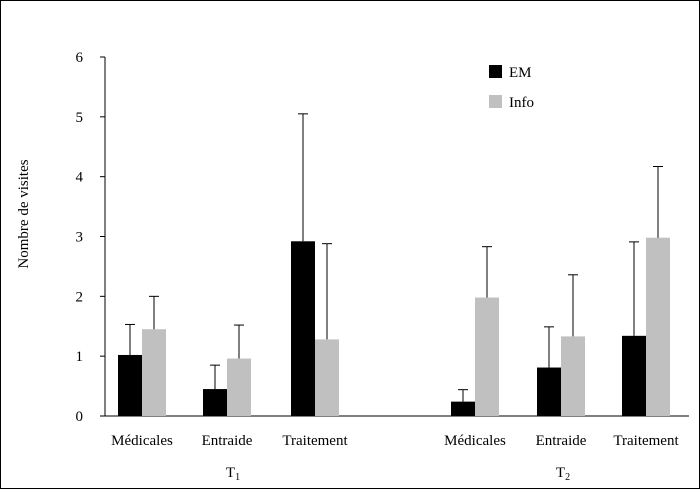  I want to click on y-tick-label: 1, so click(80, 357).